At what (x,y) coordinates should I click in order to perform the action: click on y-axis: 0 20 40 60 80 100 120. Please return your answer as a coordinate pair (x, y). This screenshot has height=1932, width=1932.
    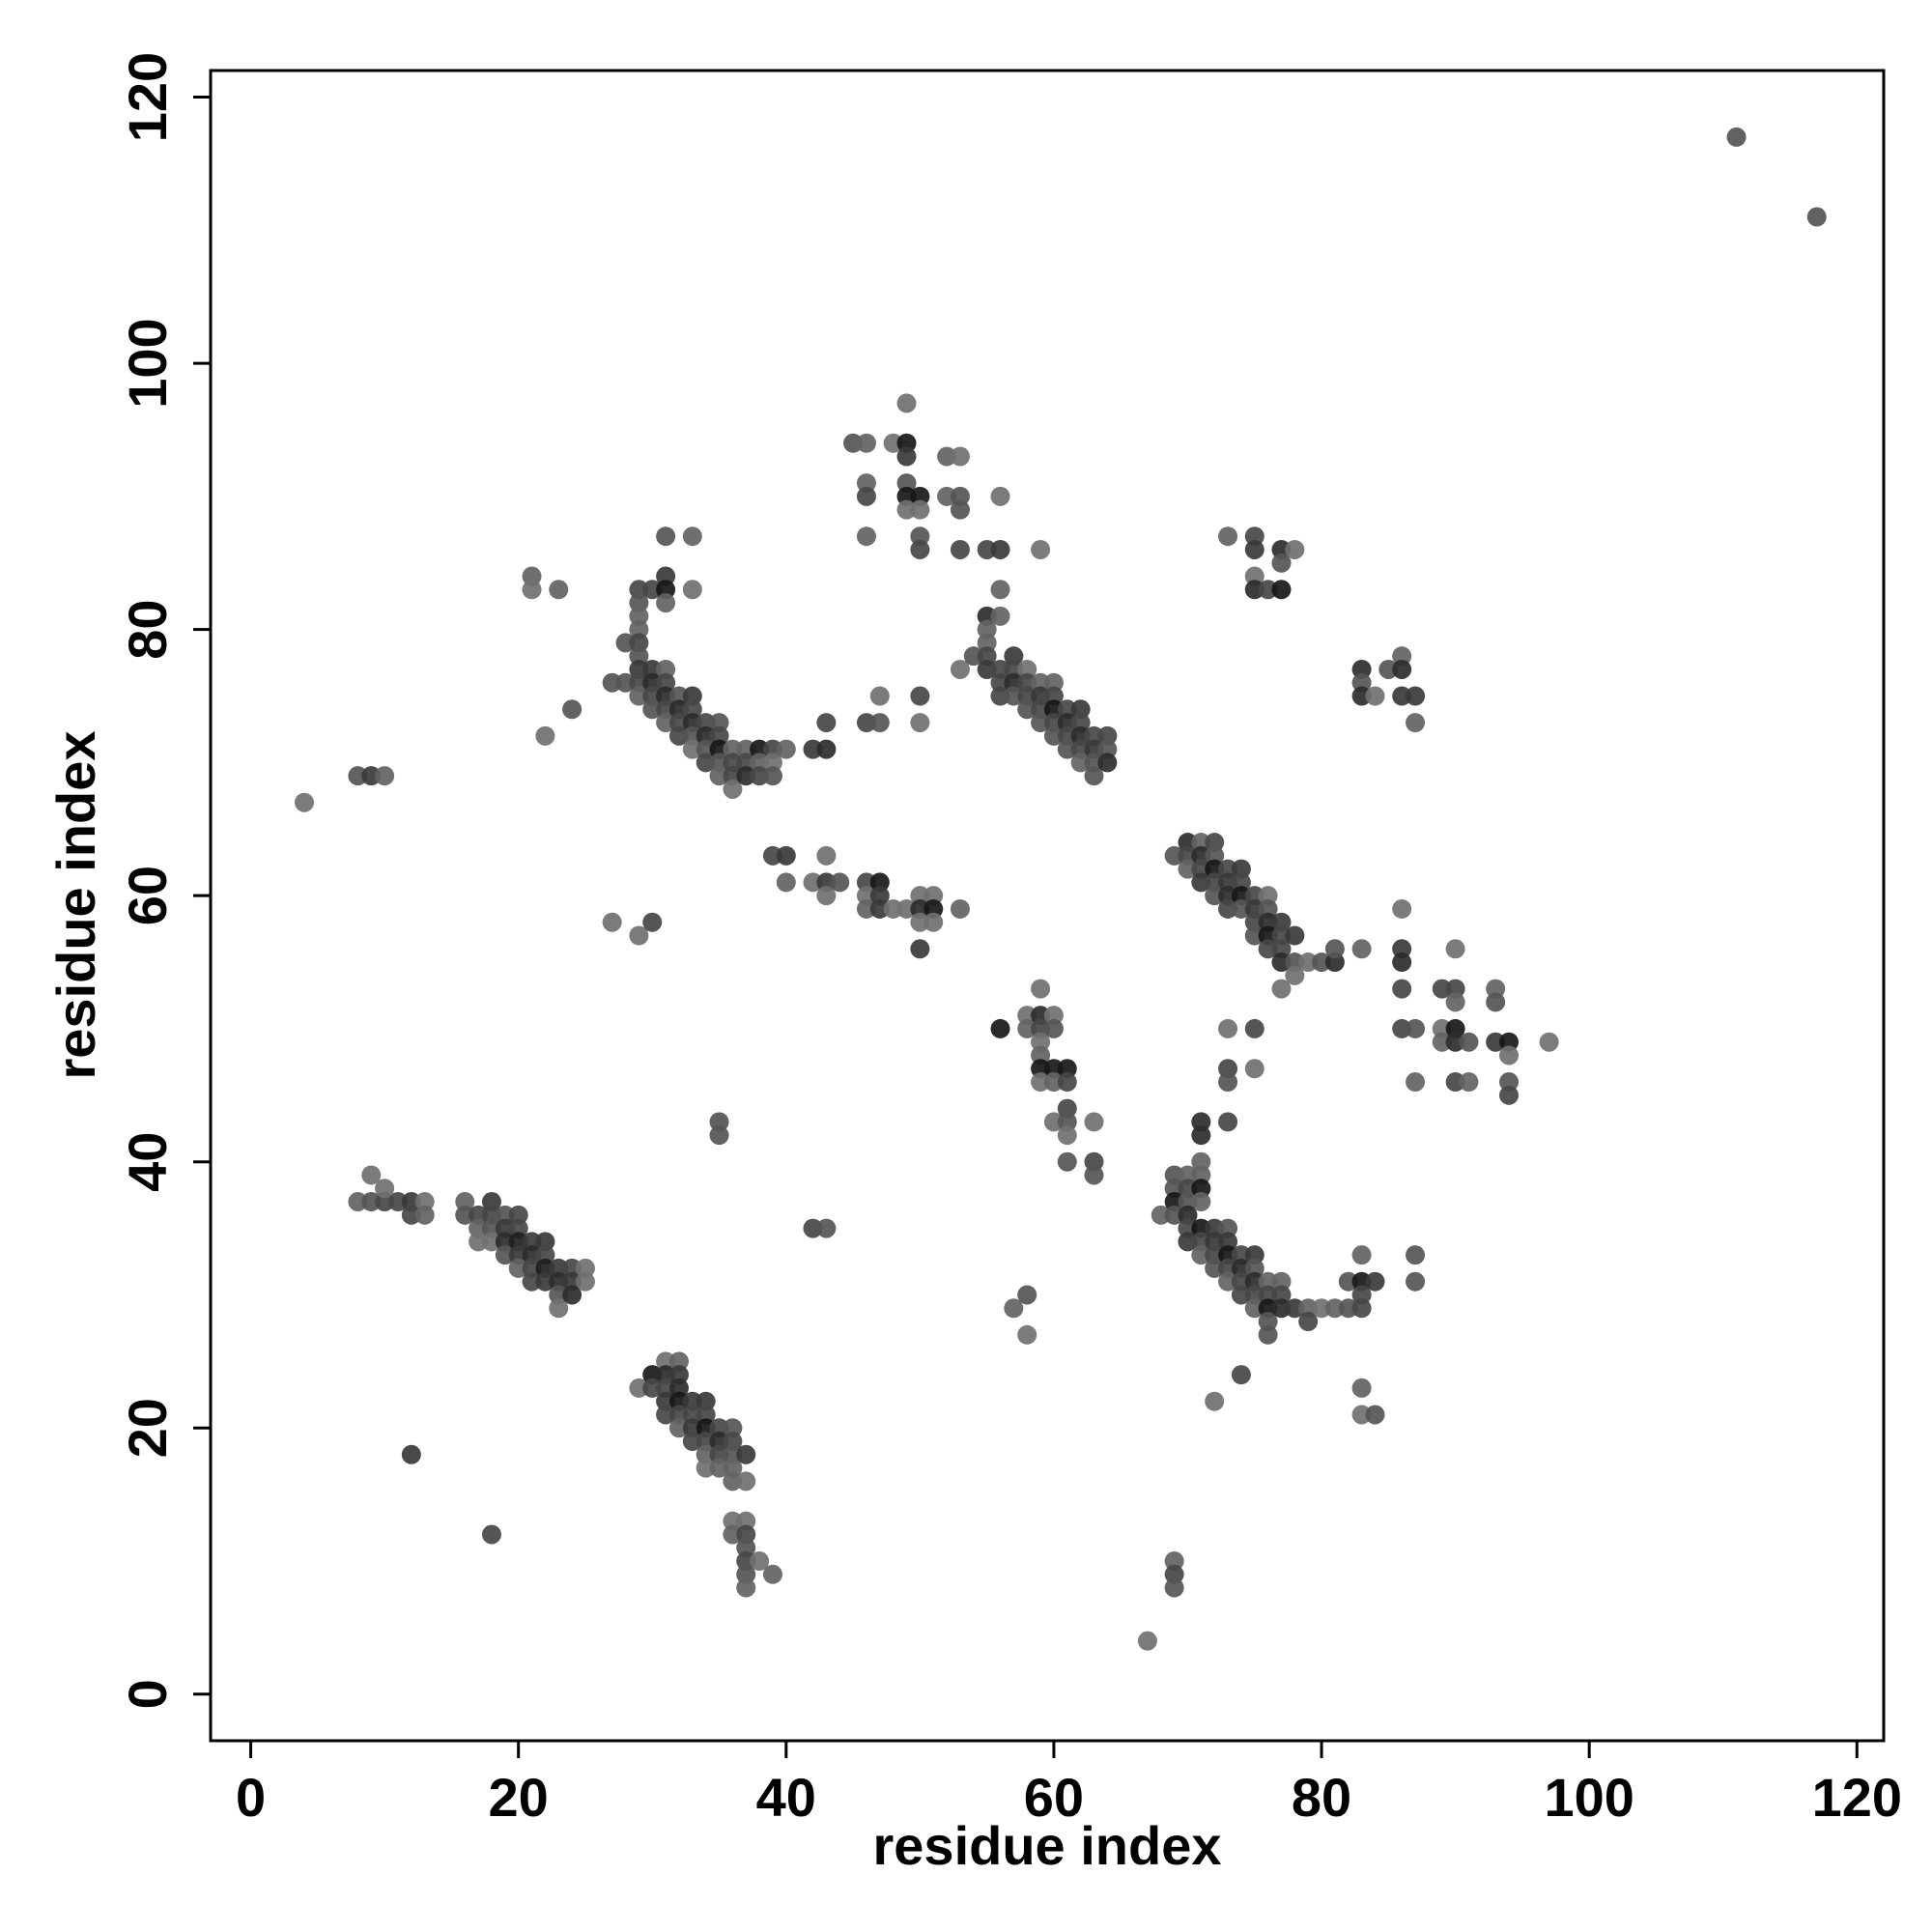
    Looking at the image, I should click on (165, 880).